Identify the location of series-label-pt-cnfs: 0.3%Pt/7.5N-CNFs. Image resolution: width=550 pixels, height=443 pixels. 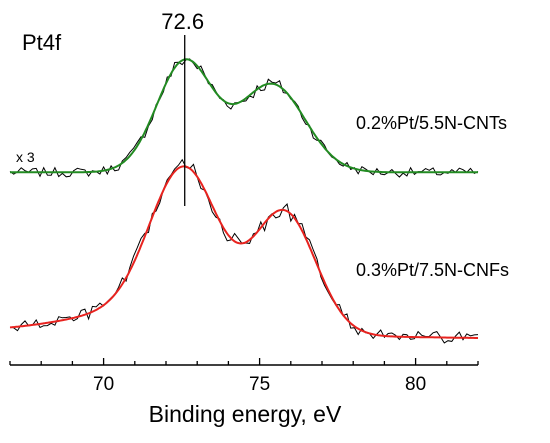
(432, 270).